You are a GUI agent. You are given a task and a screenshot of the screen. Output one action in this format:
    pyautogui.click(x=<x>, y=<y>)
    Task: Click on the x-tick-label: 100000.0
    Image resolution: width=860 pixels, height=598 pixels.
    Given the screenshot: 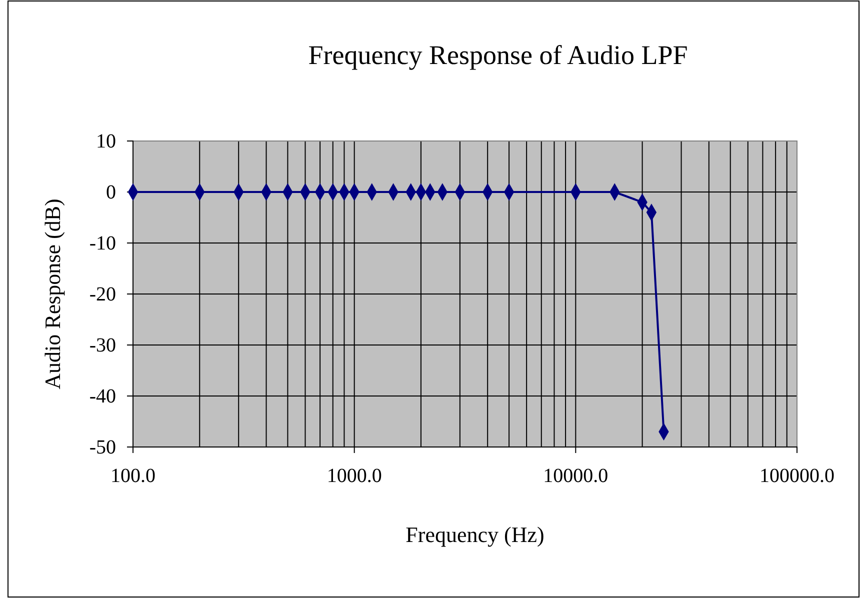 What is the action you would take?
    pyautogui.click(x=797, y=476)
    